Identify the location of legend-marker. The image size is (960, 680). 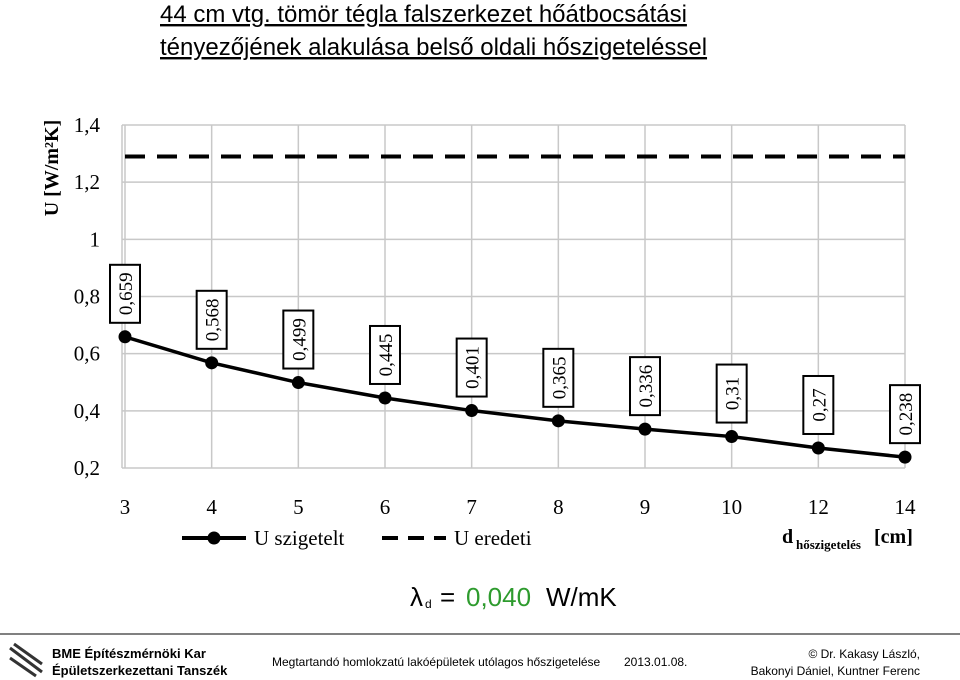
(214, 538).